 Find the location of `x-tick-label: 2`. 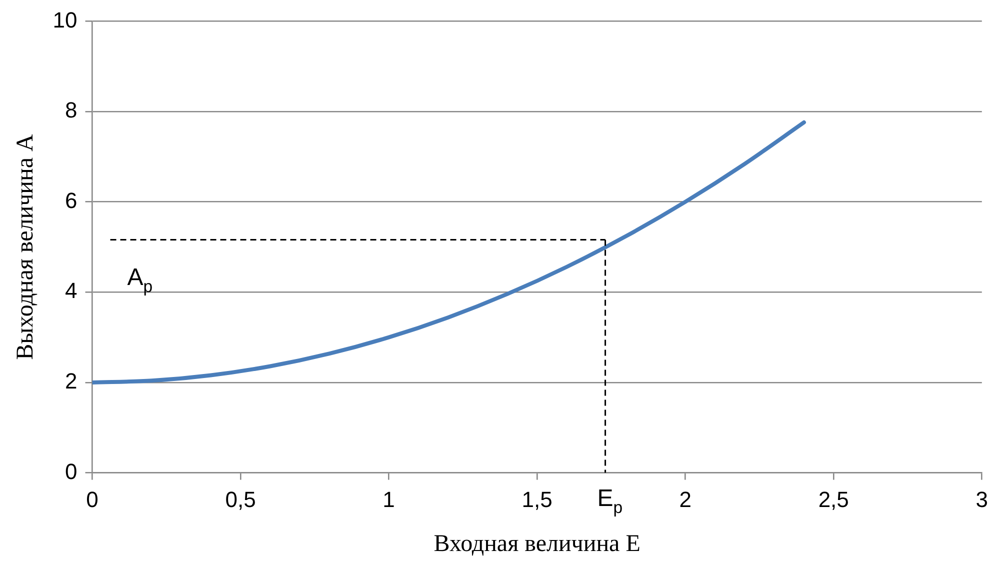

x-tick-label: 2 is located at coordinates (685, 499).